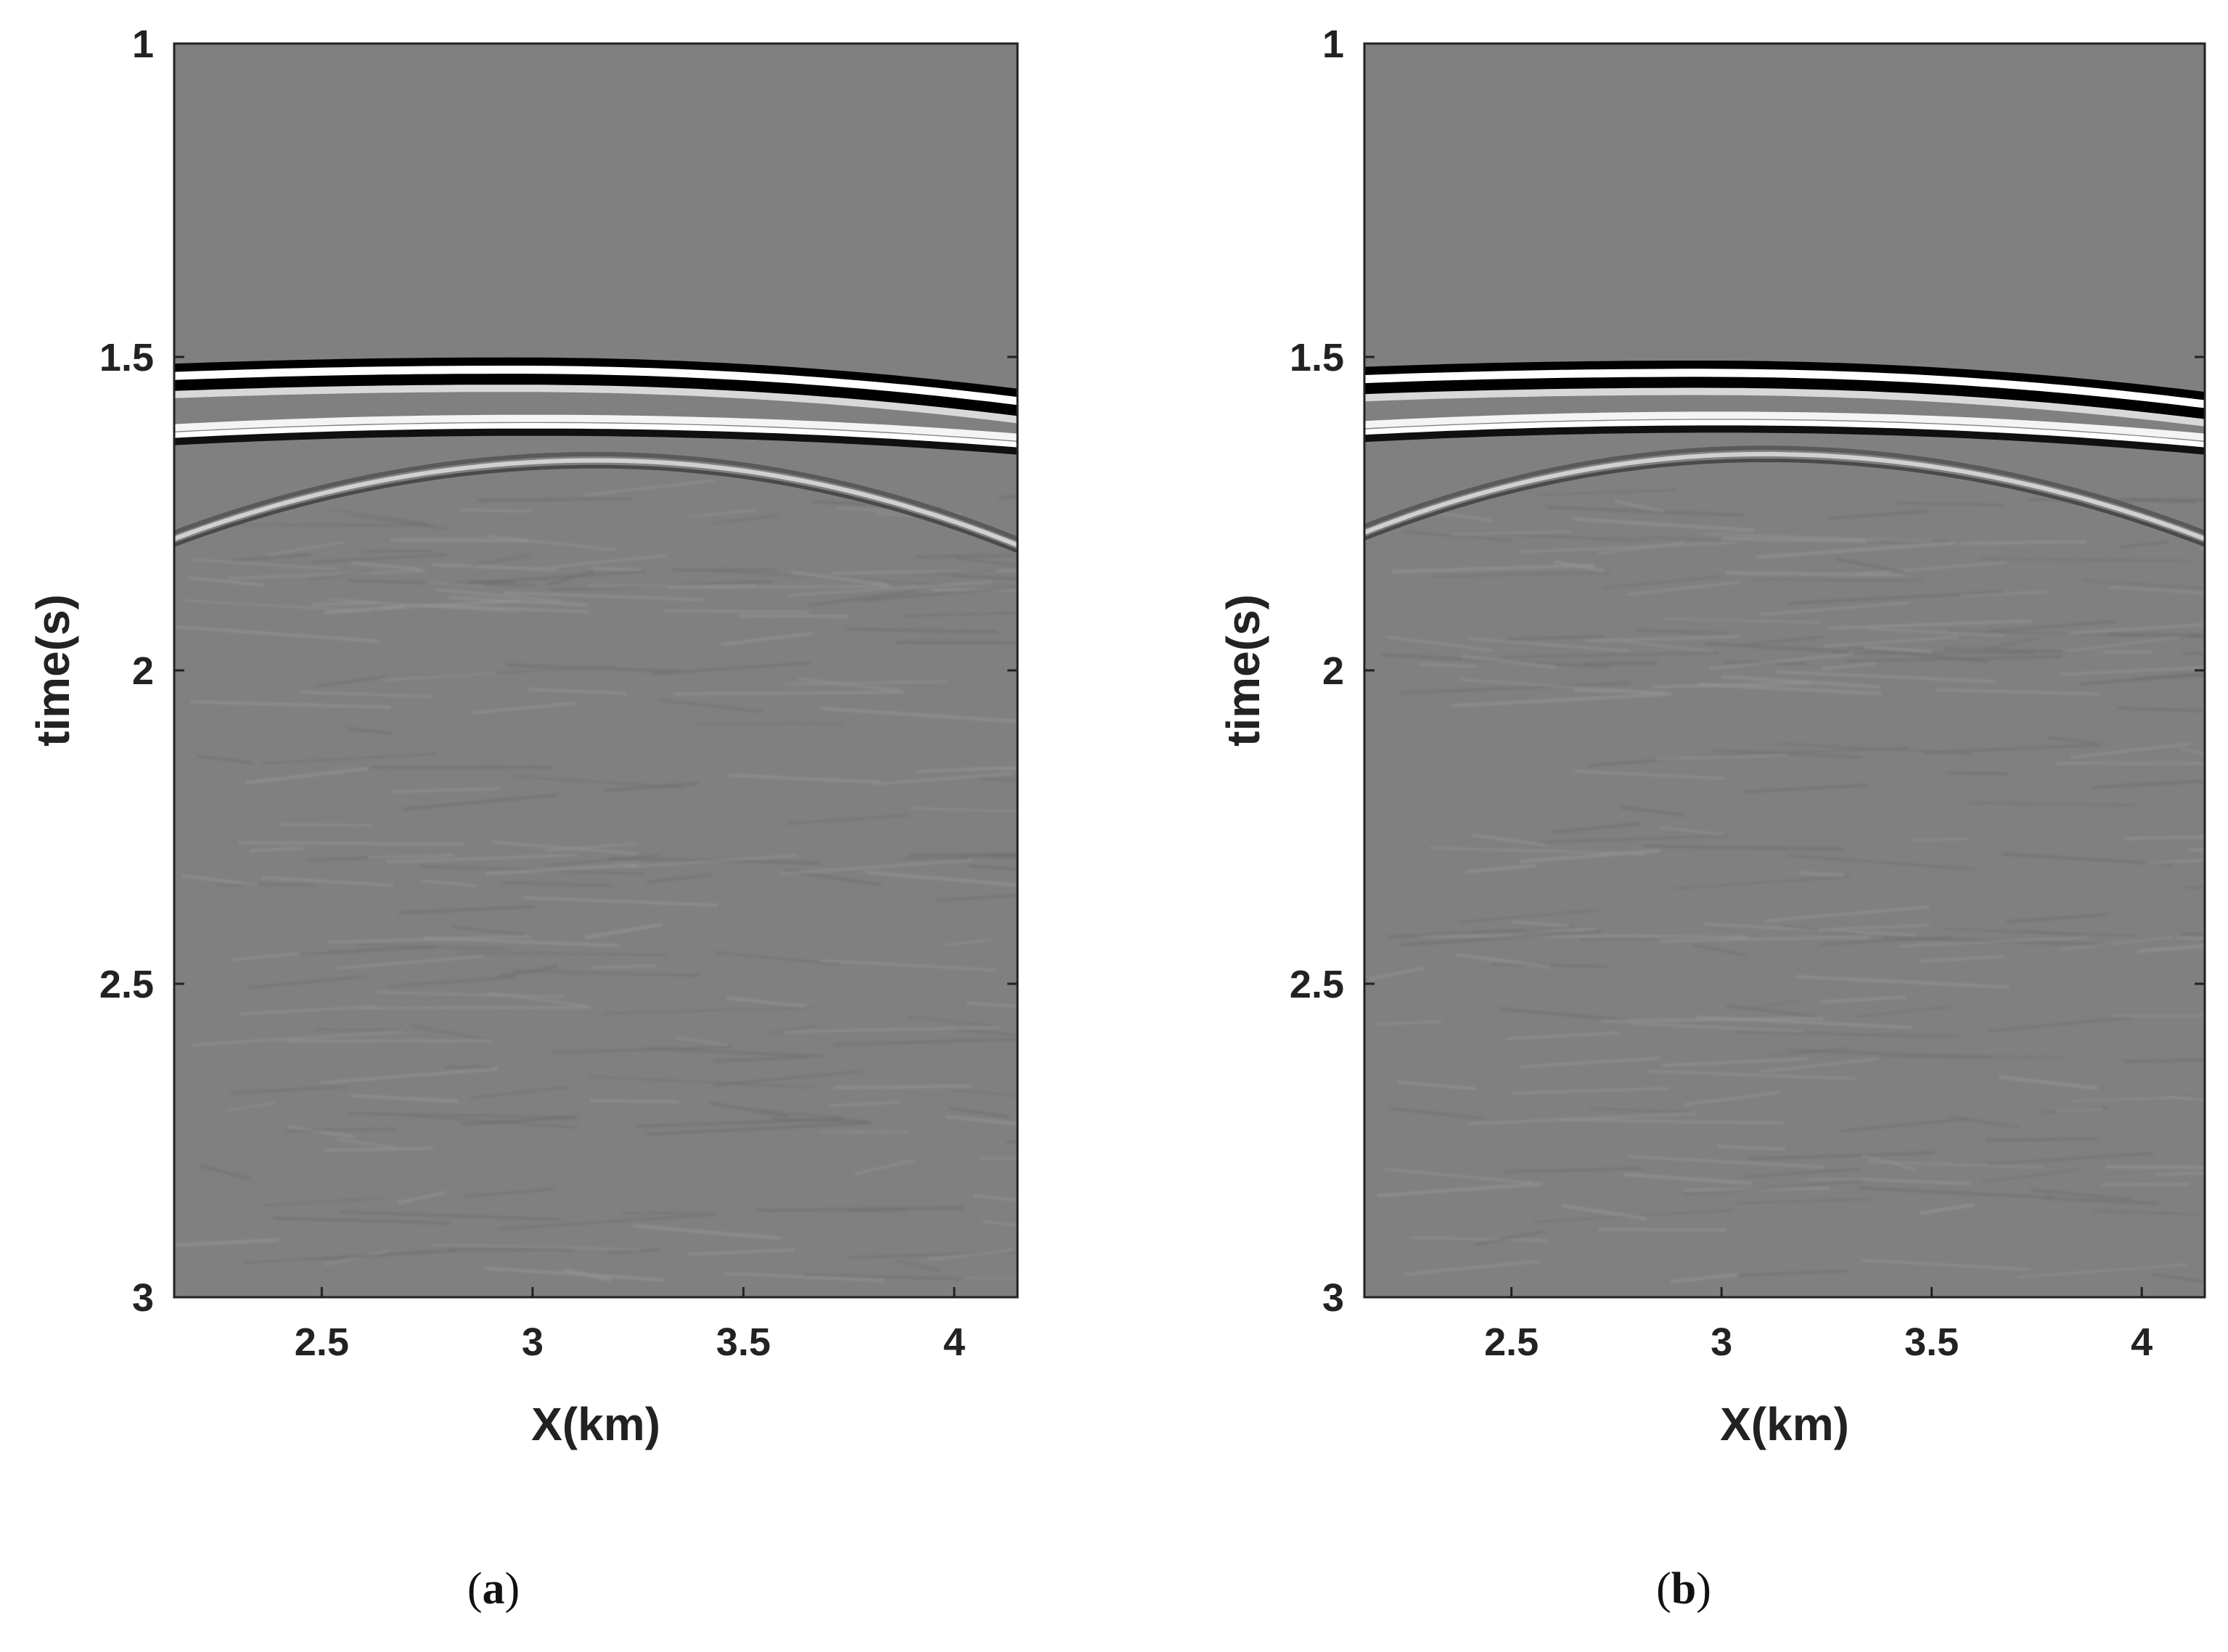 The height and width of the screenshot is (1652, 2228). What do you see at coordinates (512, 1589) in the screenshot?
I see `caption-a-close: )` at bounding box center [512, 1589].